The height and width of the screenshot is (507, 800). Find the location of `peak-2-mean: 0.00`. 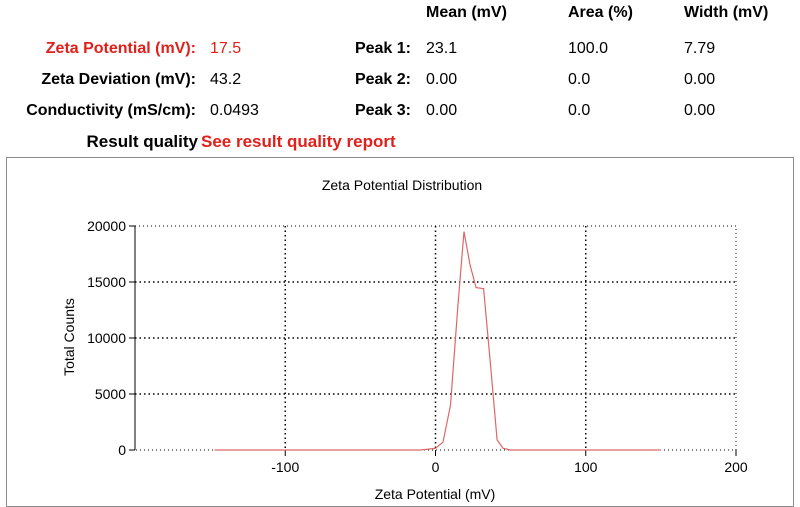

peak-2-mean: 0.00 is located at coordinates (442, 79).